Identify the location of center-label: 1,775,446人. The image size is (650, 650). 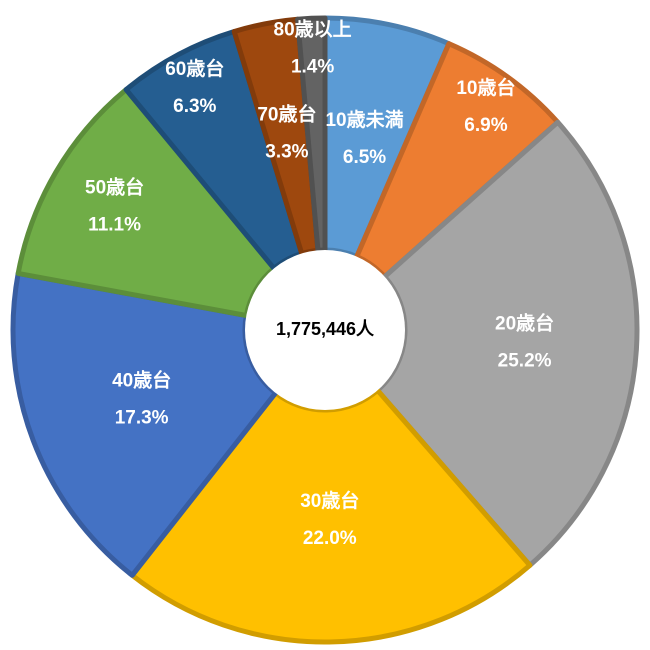
(325, 329).